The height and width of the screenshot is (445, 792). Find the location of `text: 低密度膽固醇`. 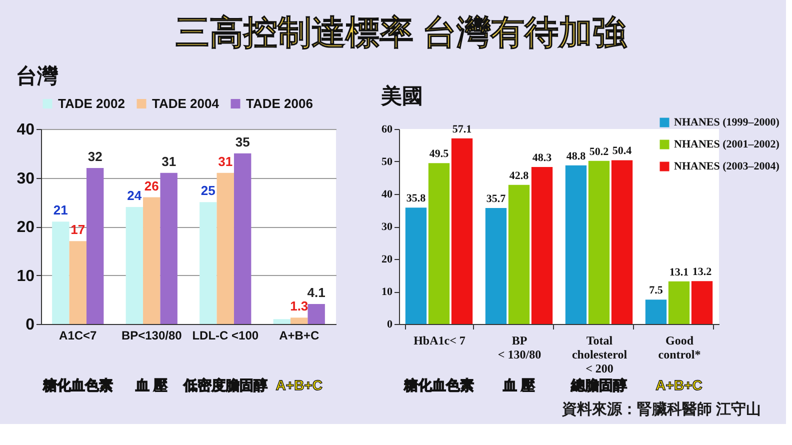

text: 低密度膽固醇 is located at coordinates (225, 385).